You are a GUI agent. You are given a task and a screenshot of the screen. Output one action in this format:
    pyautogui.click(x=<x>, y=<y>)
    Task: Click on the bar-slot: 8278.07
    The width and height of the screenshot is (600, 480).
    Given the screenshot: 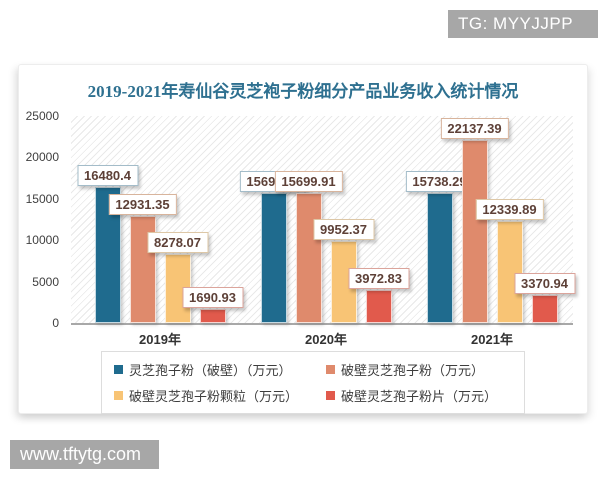 What is the action you would take?
    pyautogui.click(x=177, y=219)
    